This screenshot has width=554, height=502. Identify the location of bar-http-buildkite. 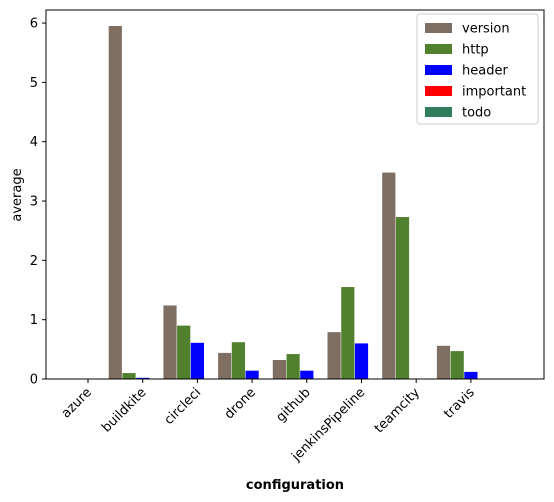
(129, 376).